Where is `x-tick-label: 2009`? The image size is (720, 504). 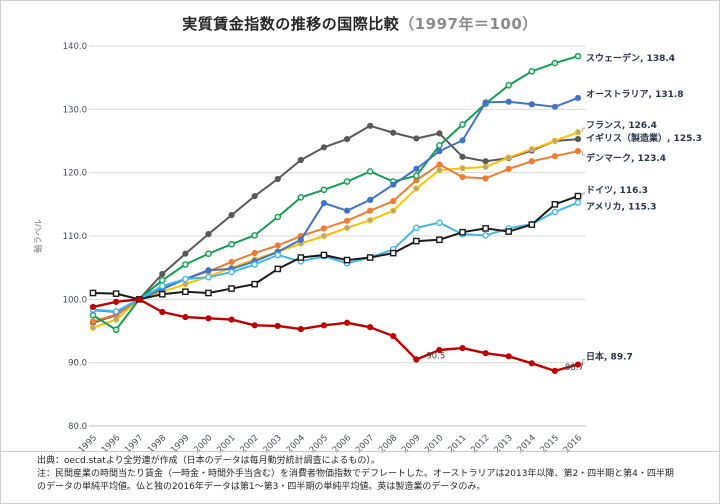 x-tick-label: 2009 is located at coordinates (411, 443).